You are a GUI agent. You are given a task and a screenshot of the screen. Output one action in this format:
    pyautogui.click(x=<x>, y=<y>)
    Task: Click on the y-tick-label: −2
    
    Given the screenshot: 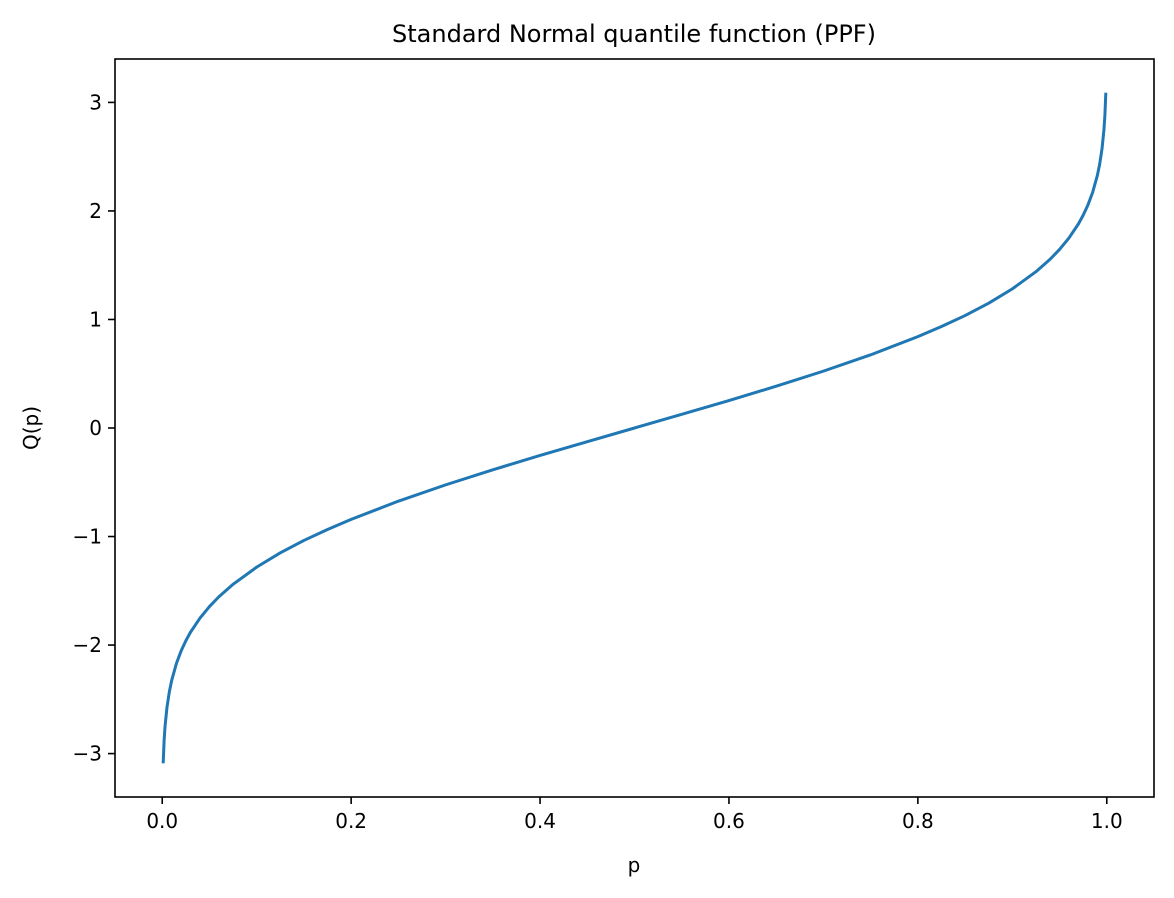 What is the action you would take?
    pyautogui.click(x=87, y=645)
    